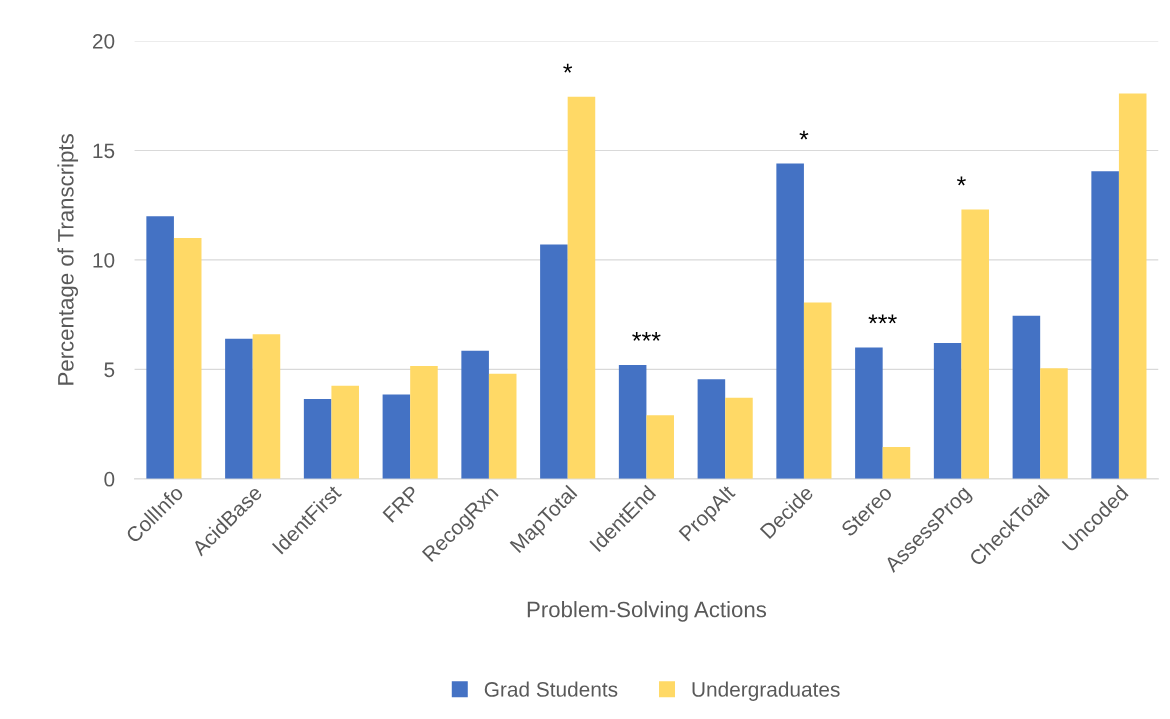 Image resolution: width=1170 pixels, height=719 pixels. Describe the element at coordinates (103, 41) in the screenshot. I see `y-tick-label: 20` at that location.